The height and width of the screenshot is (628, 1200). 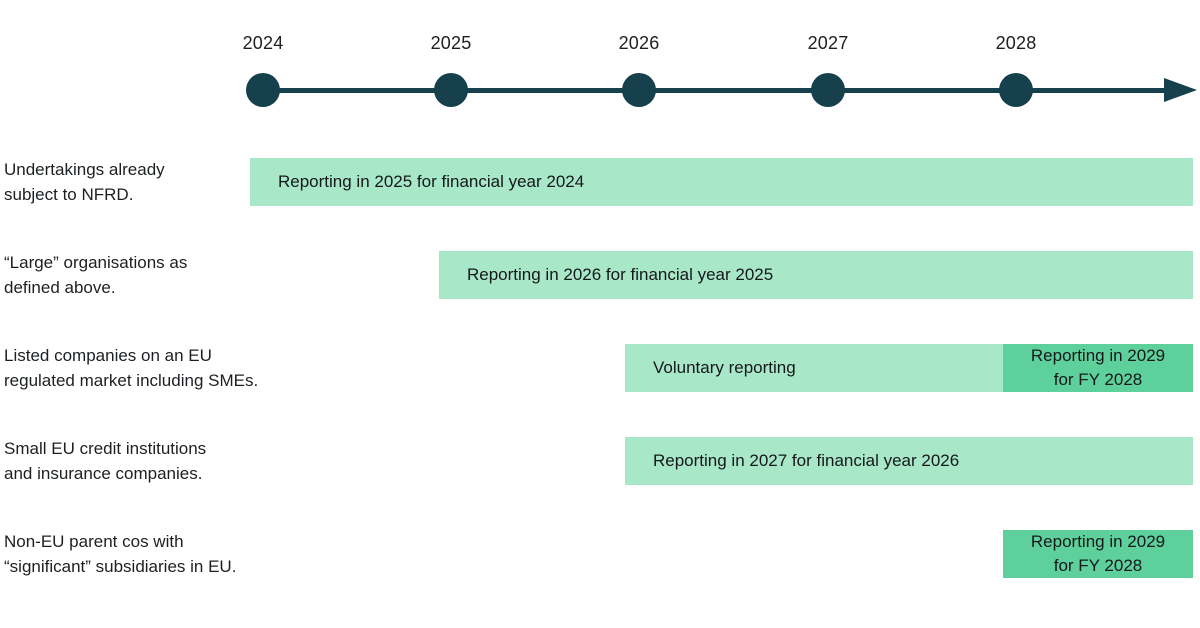 What do you see at coordinates (828, 43) in the screenshot?
I see `year-tick-2027: 2027` at bounding box center [828, 43].